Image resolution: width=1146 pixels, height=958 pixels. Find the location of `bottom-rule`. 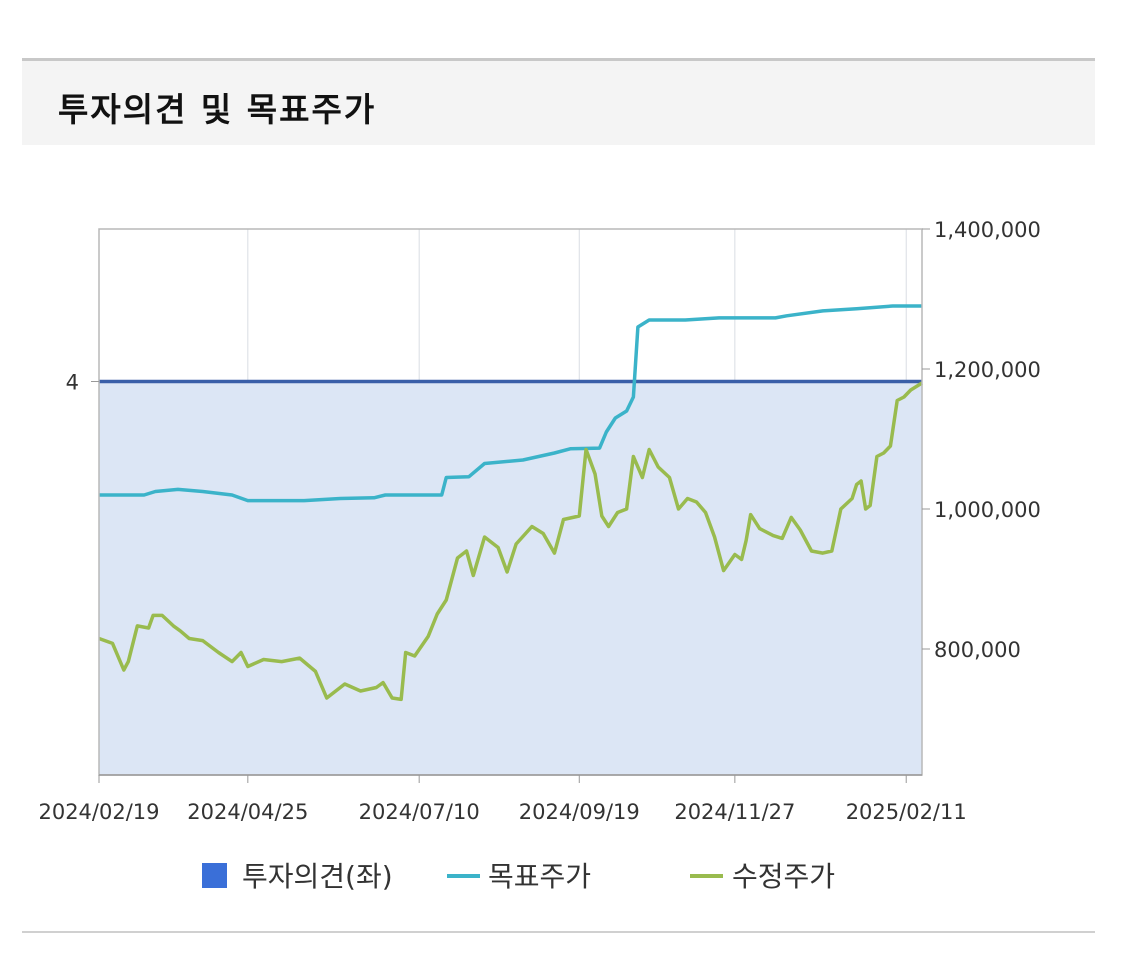

bottom-rule is located at coordinates (558, 932).